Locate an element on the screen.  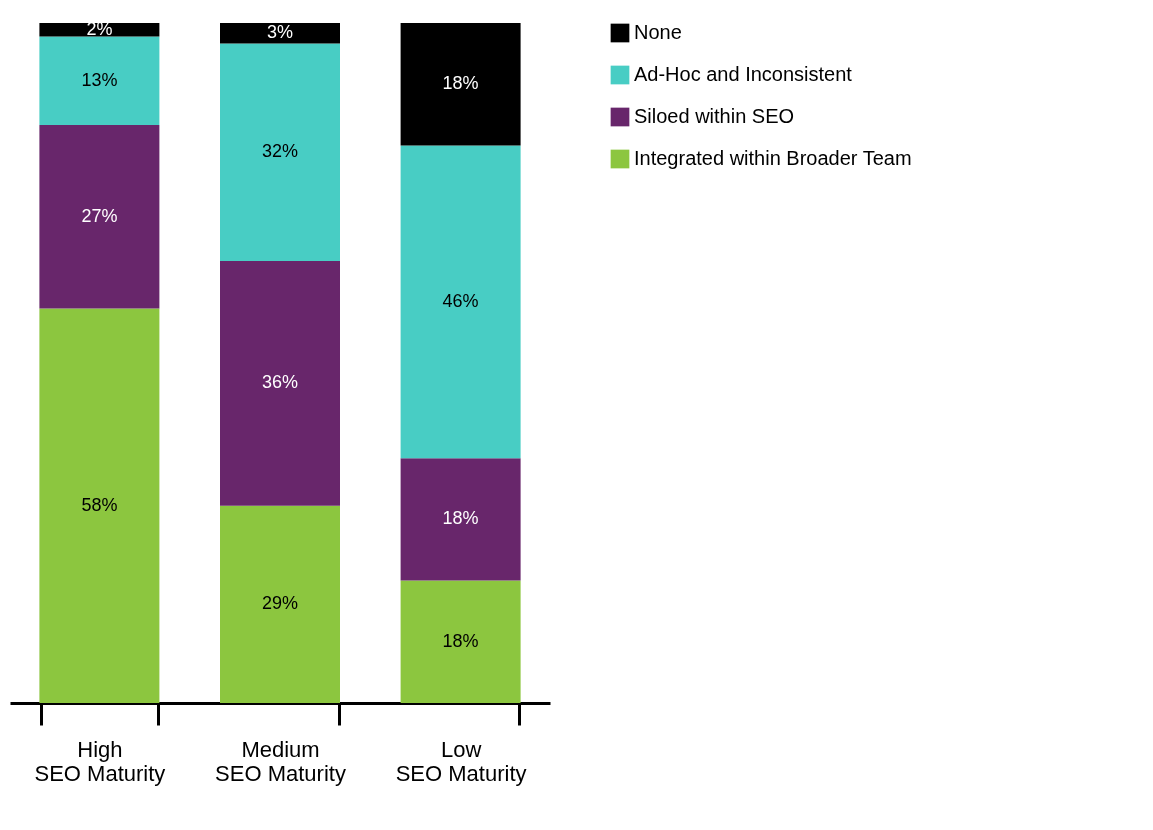
data-label: 27% is located at coordinates (99, 215).